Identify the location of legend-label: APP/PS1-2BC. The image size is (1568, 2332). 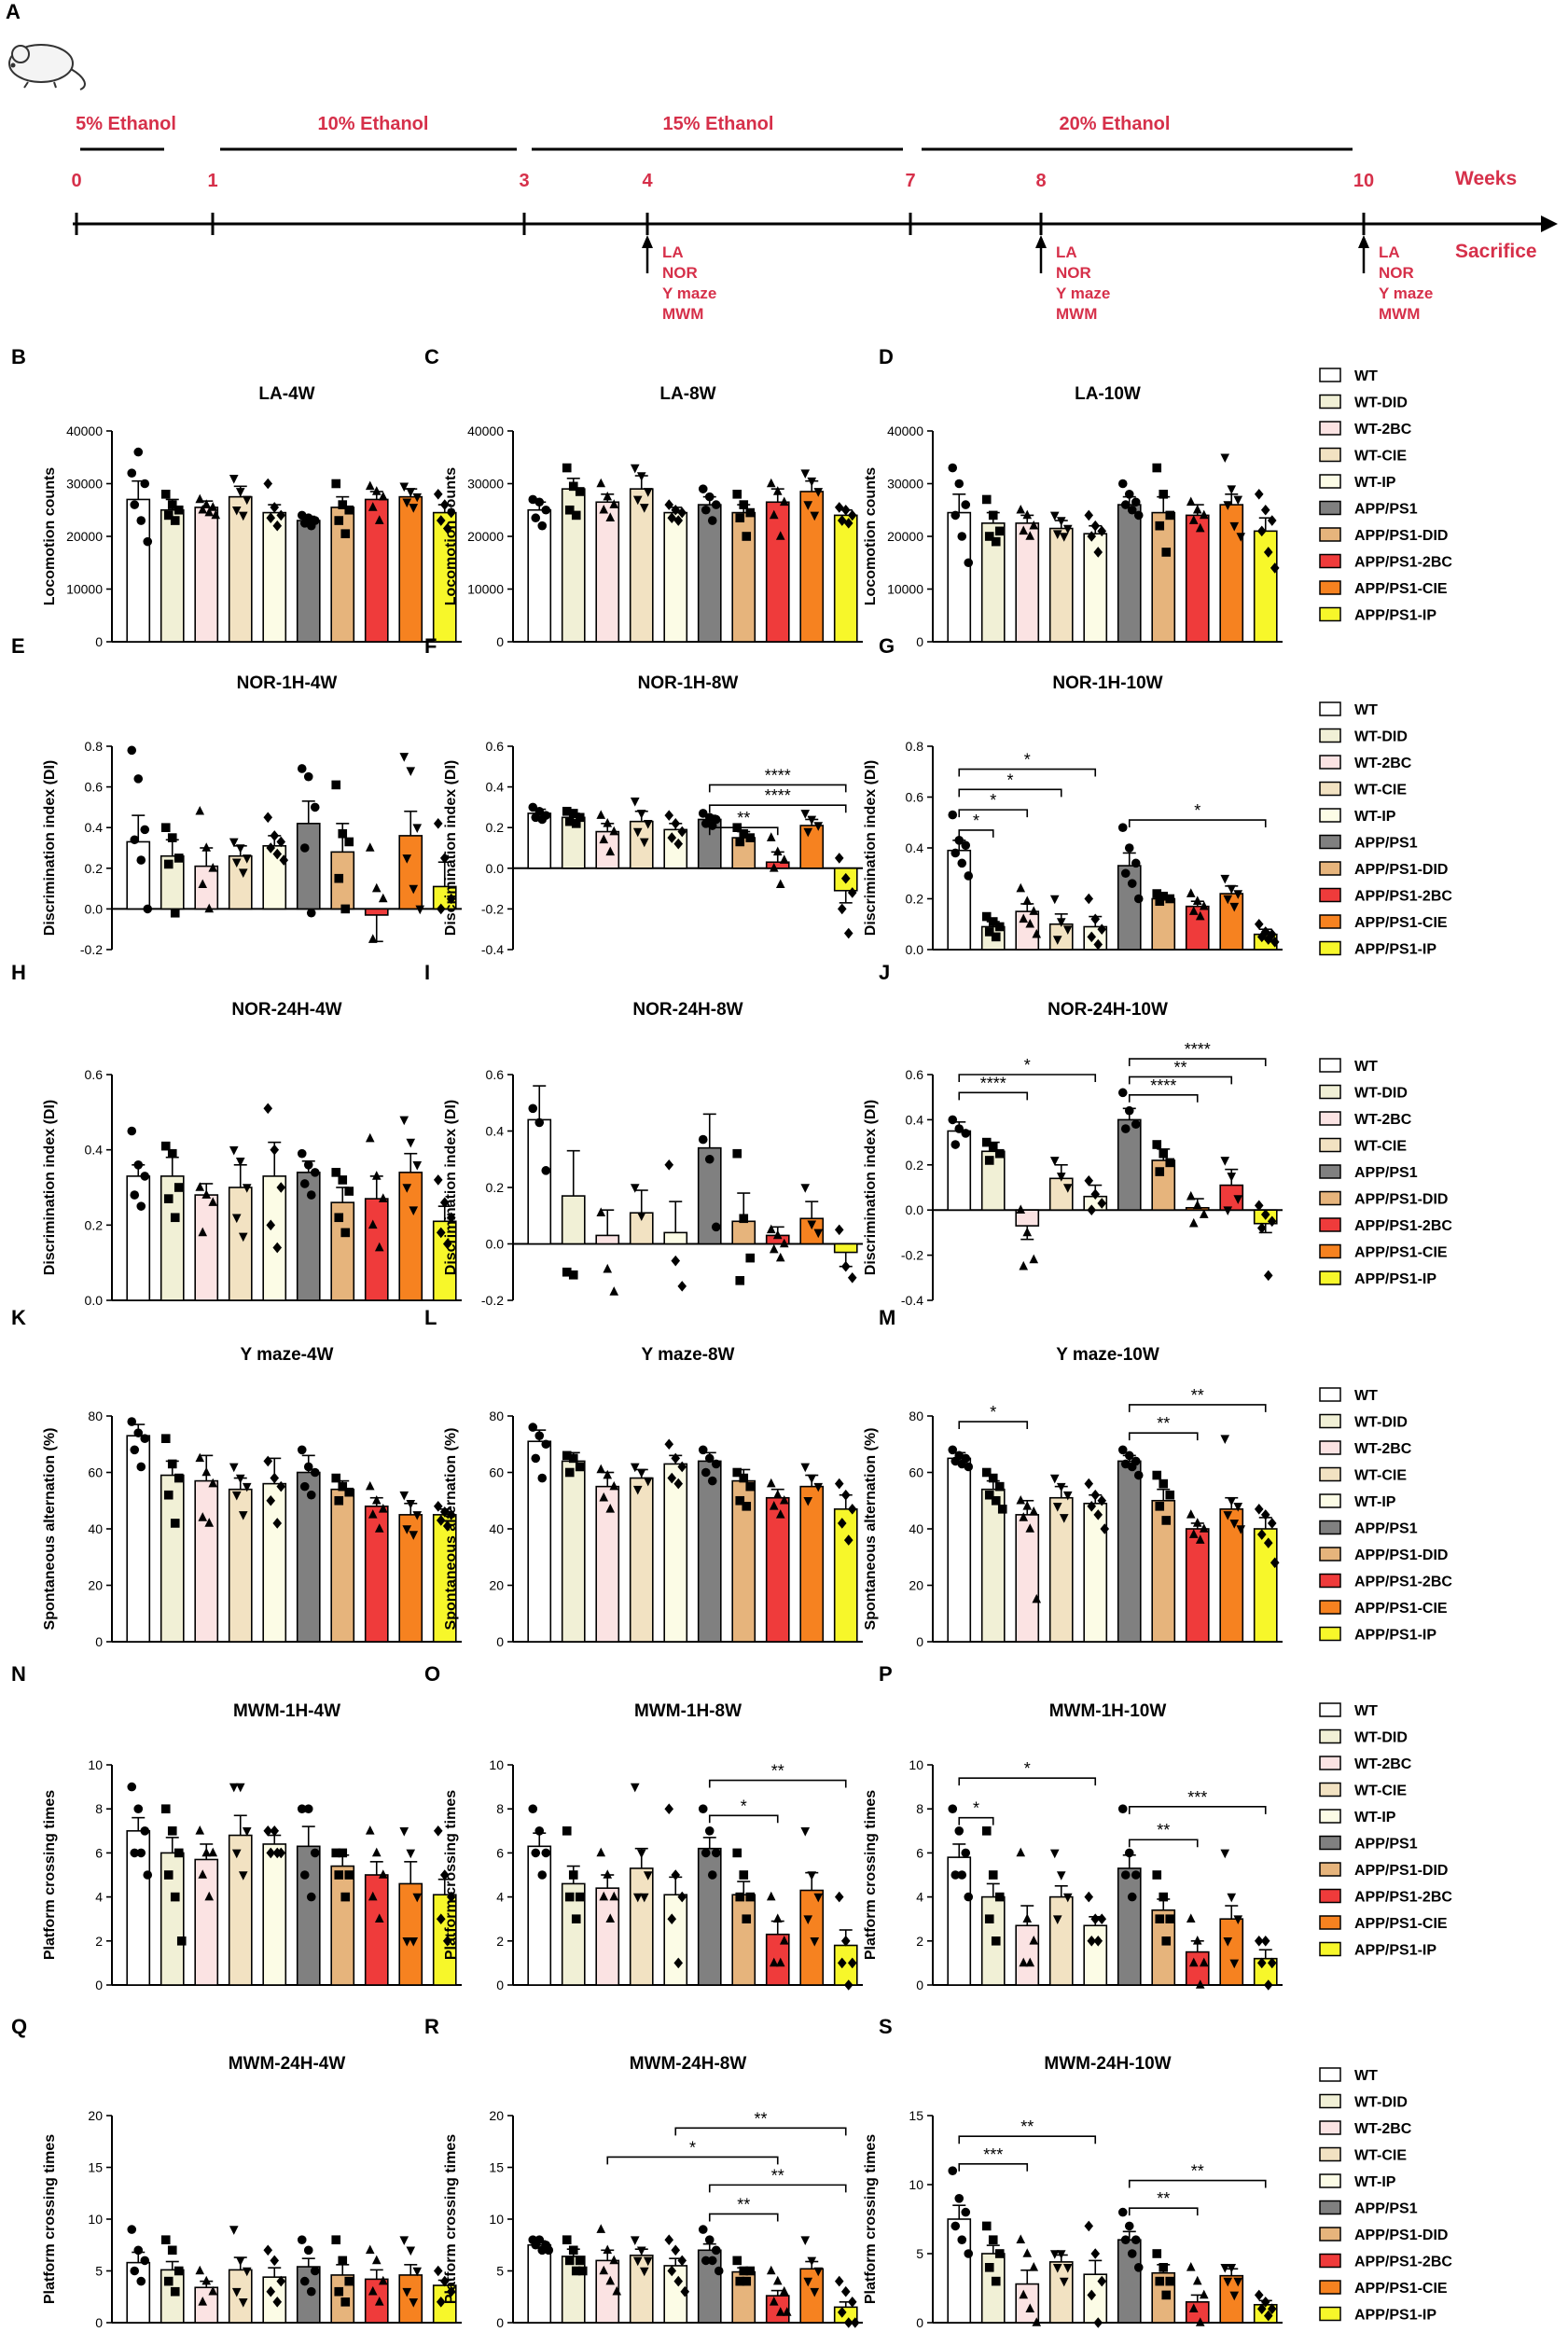
(1403, 1226).